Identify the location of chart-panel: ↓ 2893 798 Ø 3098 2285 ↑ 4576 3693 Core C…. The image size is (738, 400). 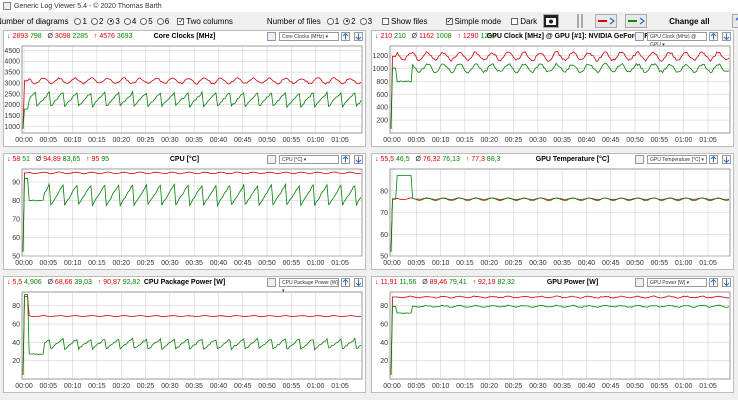
(184, 88).